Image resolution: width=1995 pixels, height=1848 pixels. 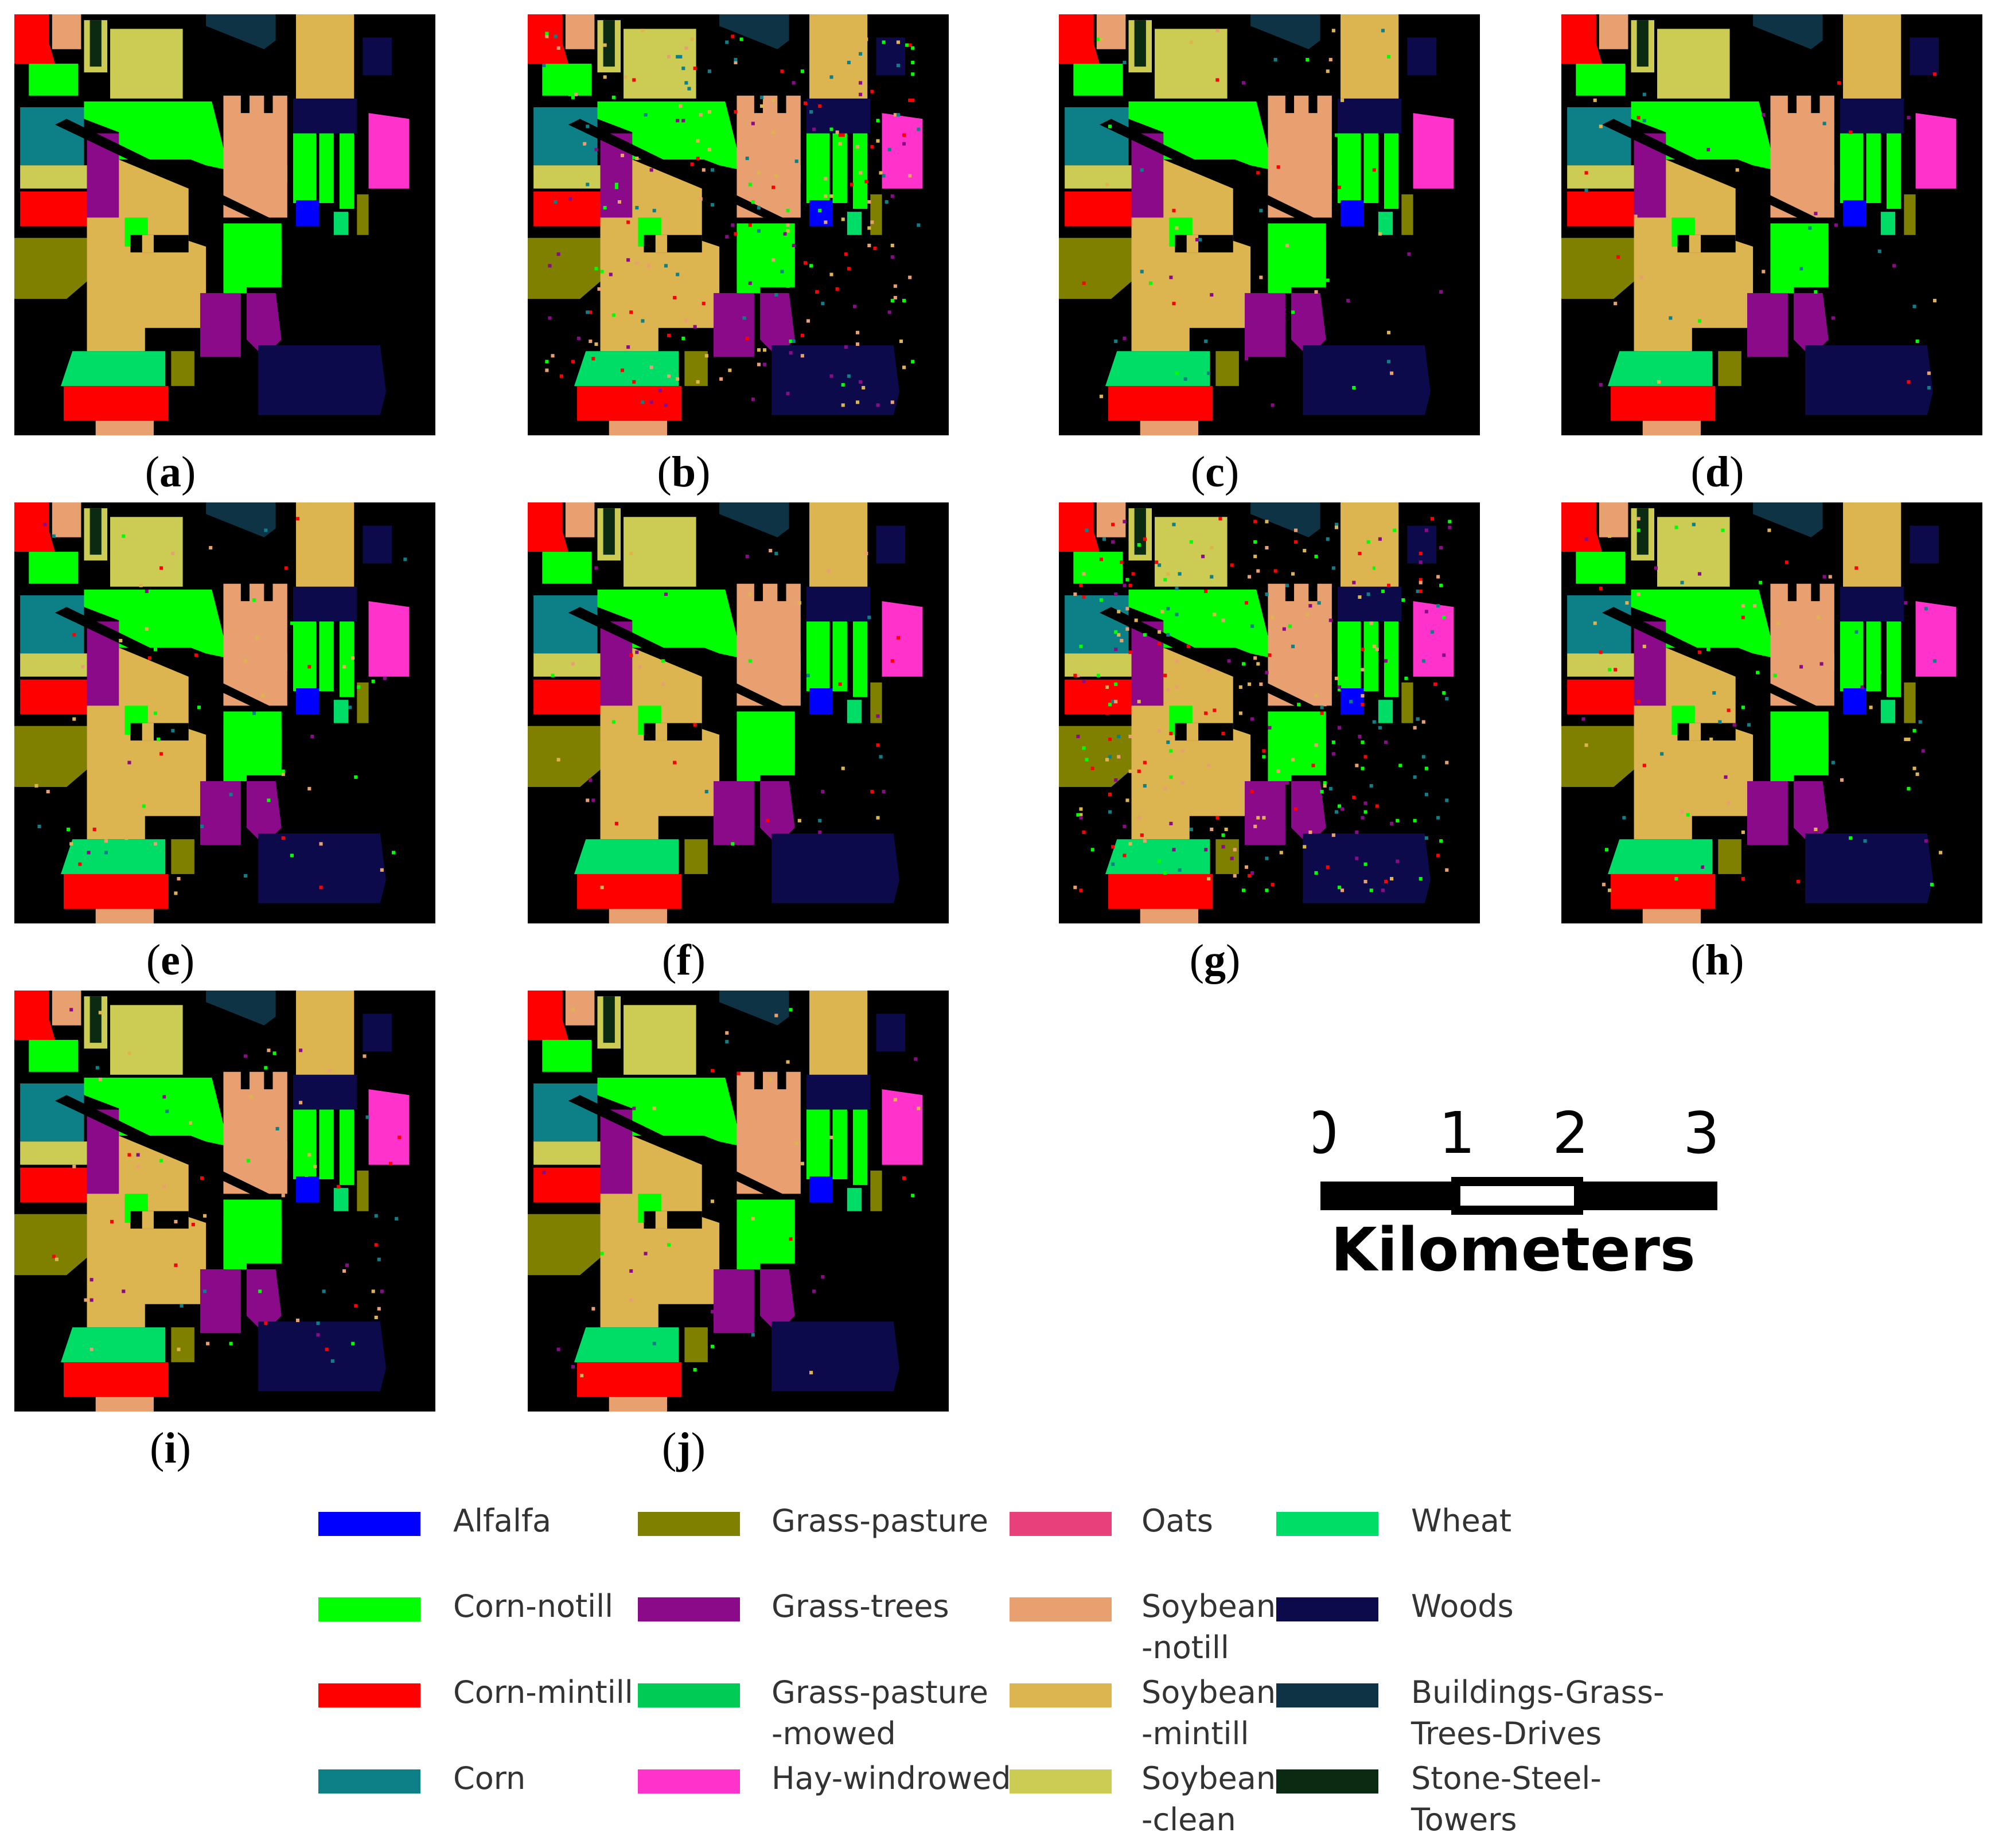 I want to click on legend-label: -mintill, so click(x=1195, y=1734).